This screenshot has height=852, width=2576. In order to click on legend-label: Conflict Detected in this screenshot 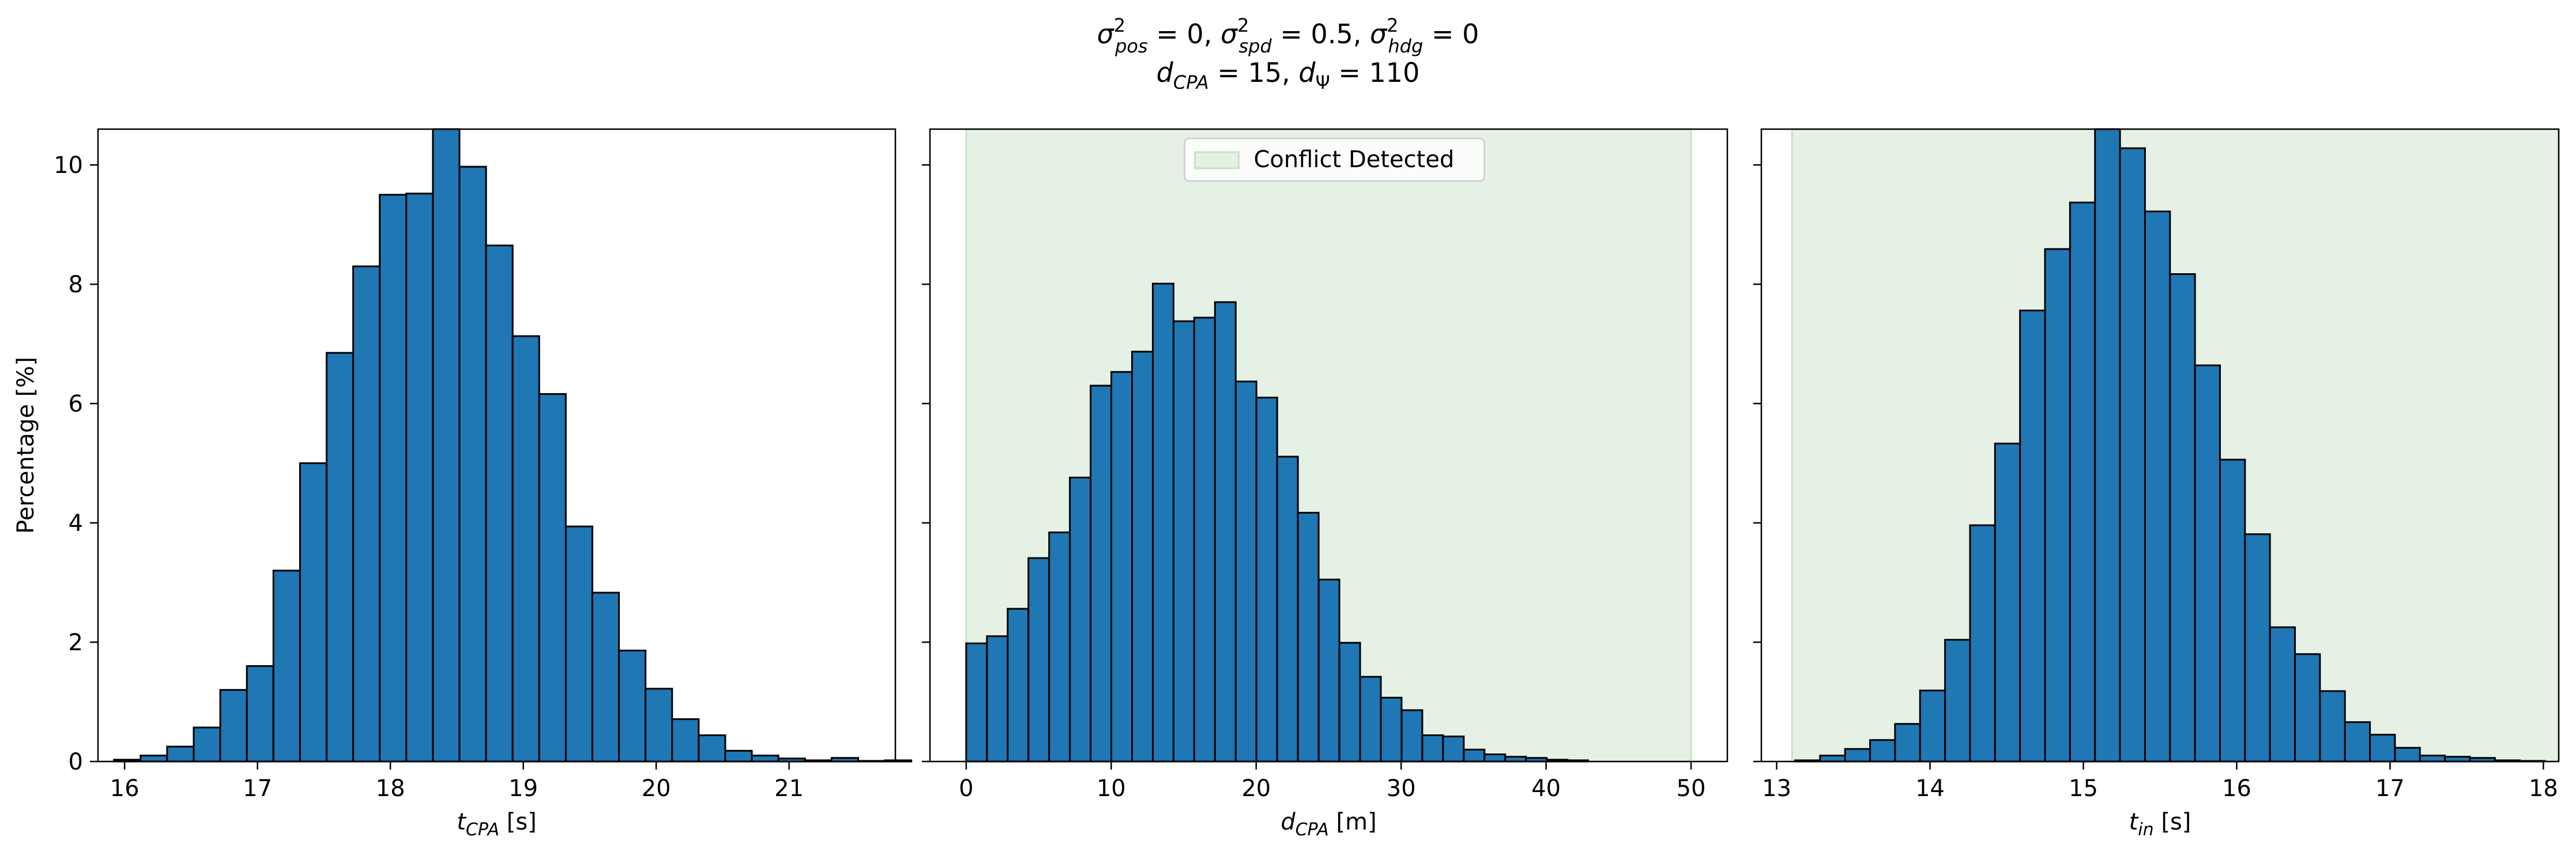, I will do `click(1354, 159)`.